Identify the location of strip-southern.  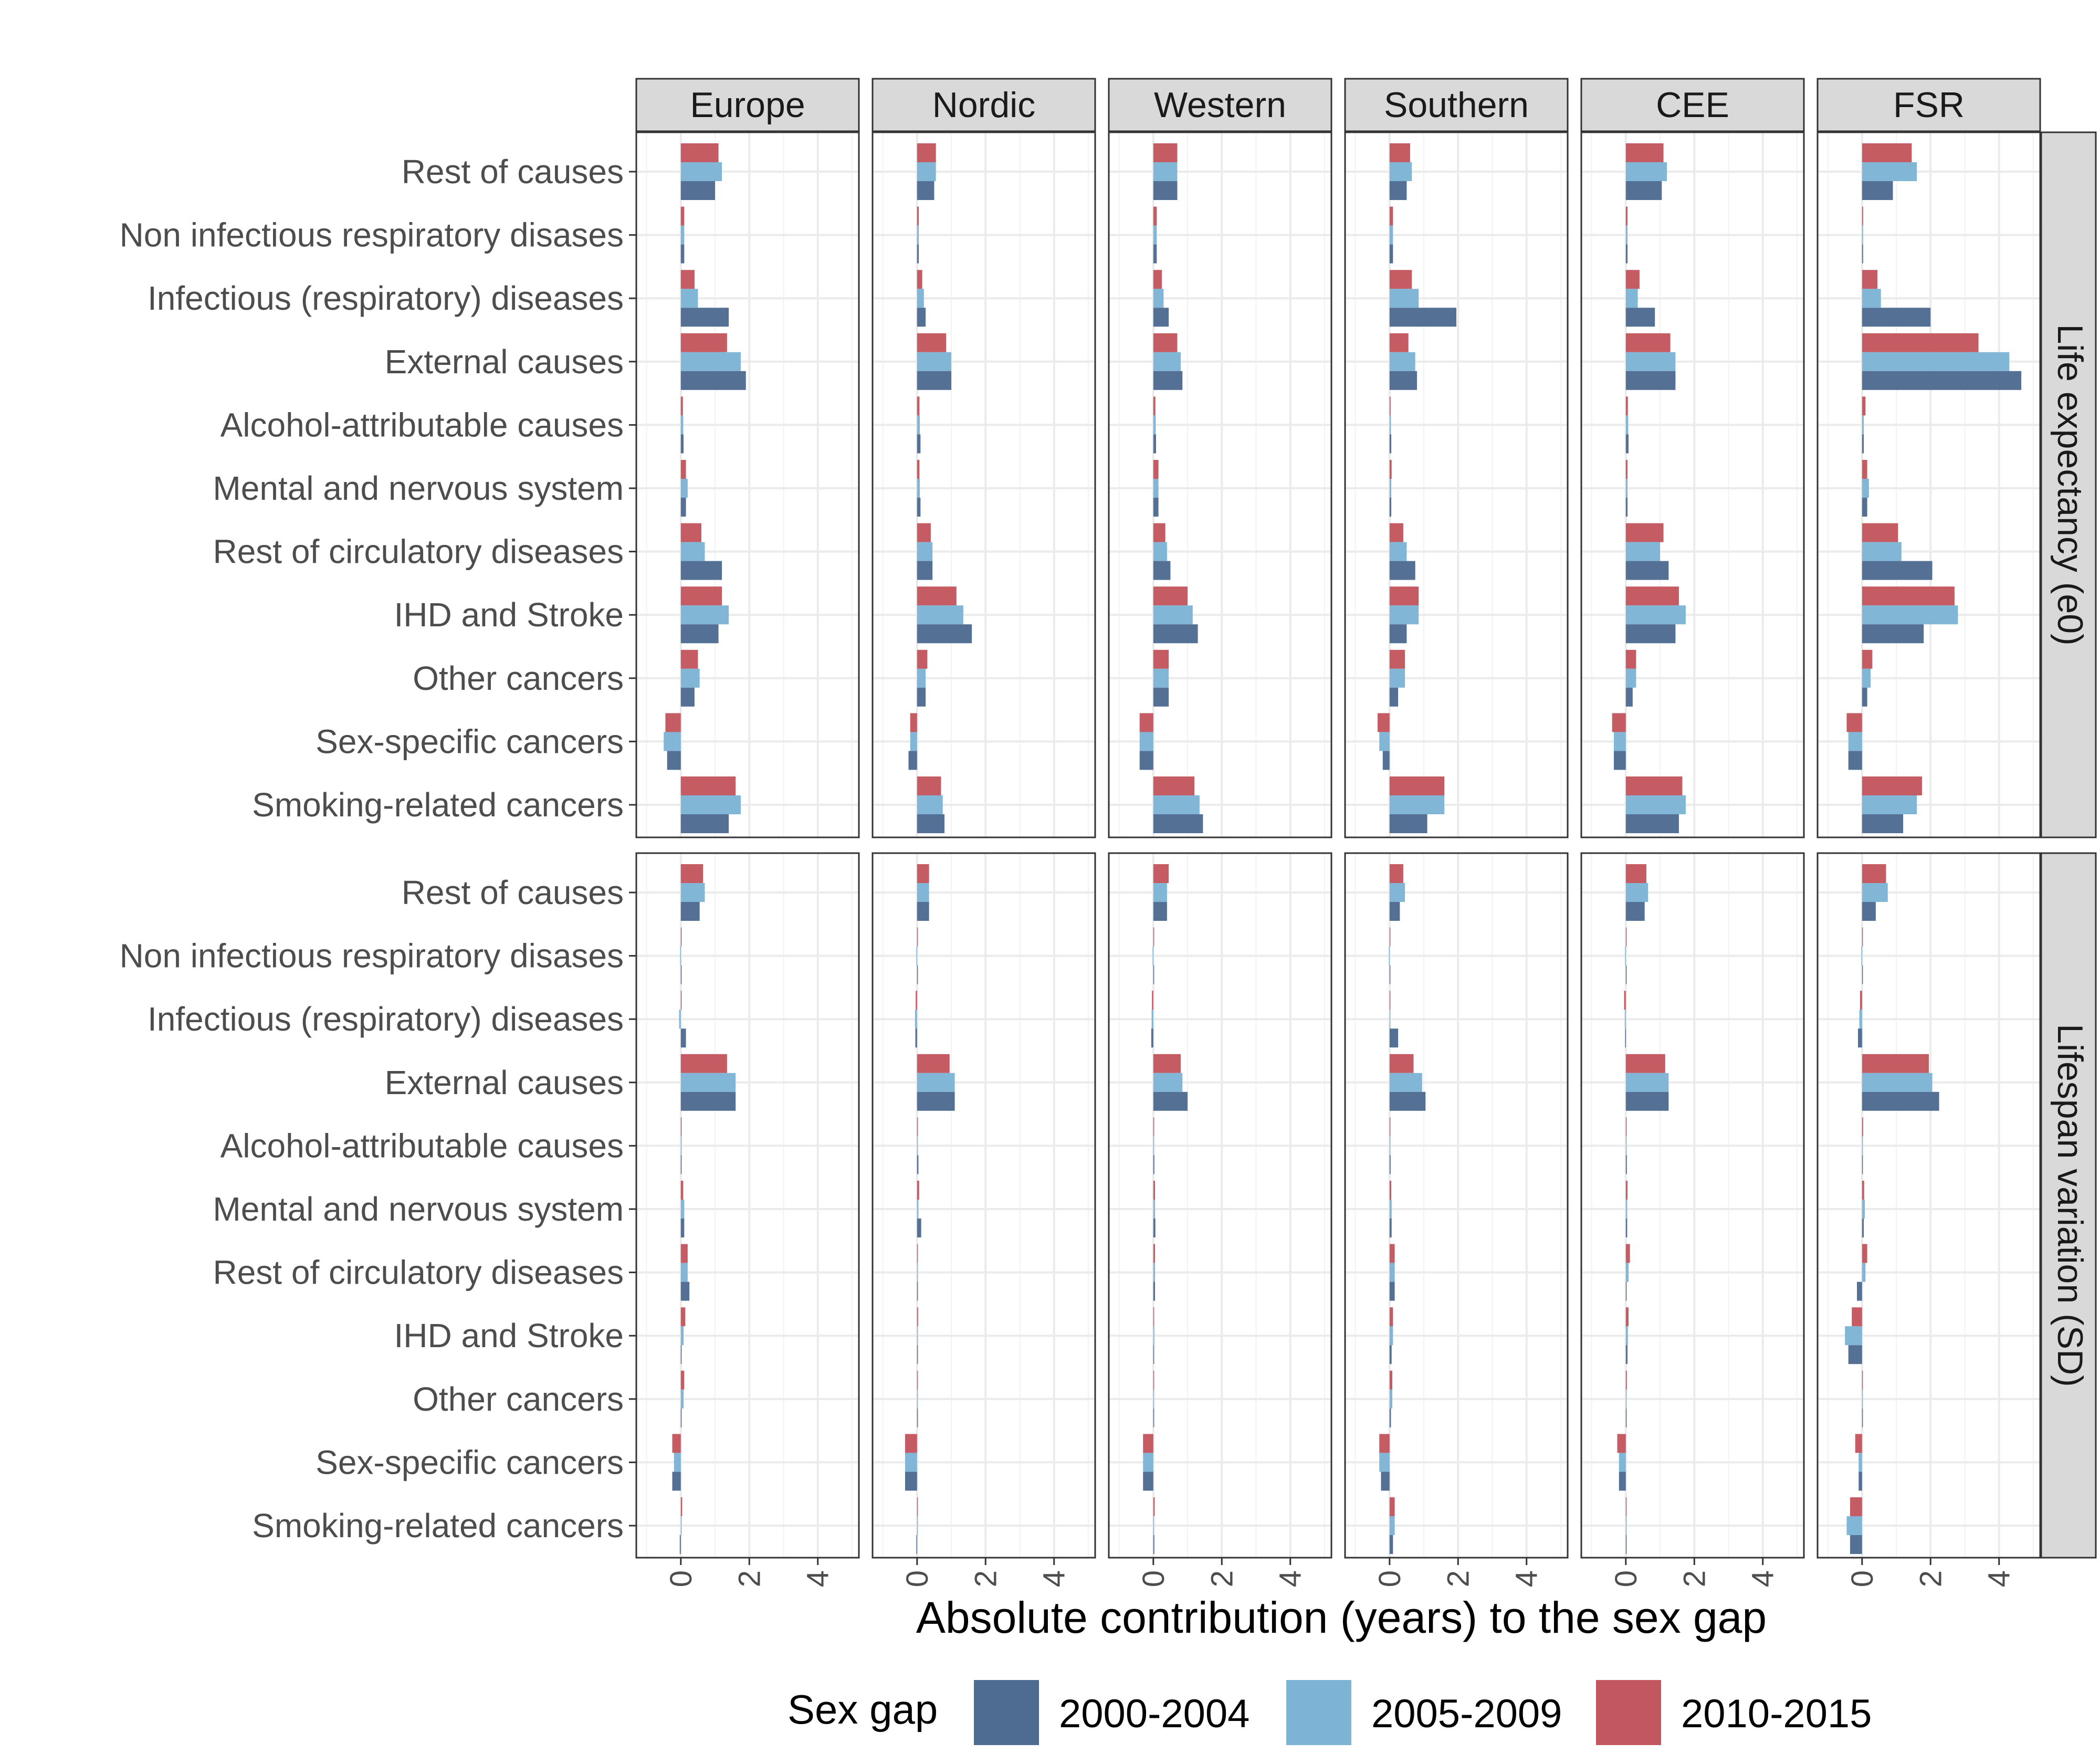
(1456, 105).